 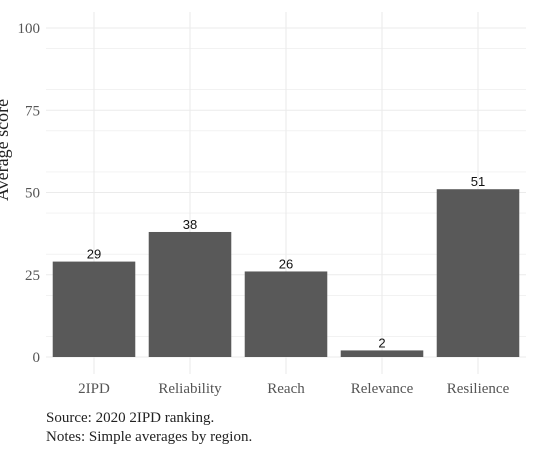 I want to click on y-axis-ticks: 0 25 50 75 100, so click(x=29, y=193).